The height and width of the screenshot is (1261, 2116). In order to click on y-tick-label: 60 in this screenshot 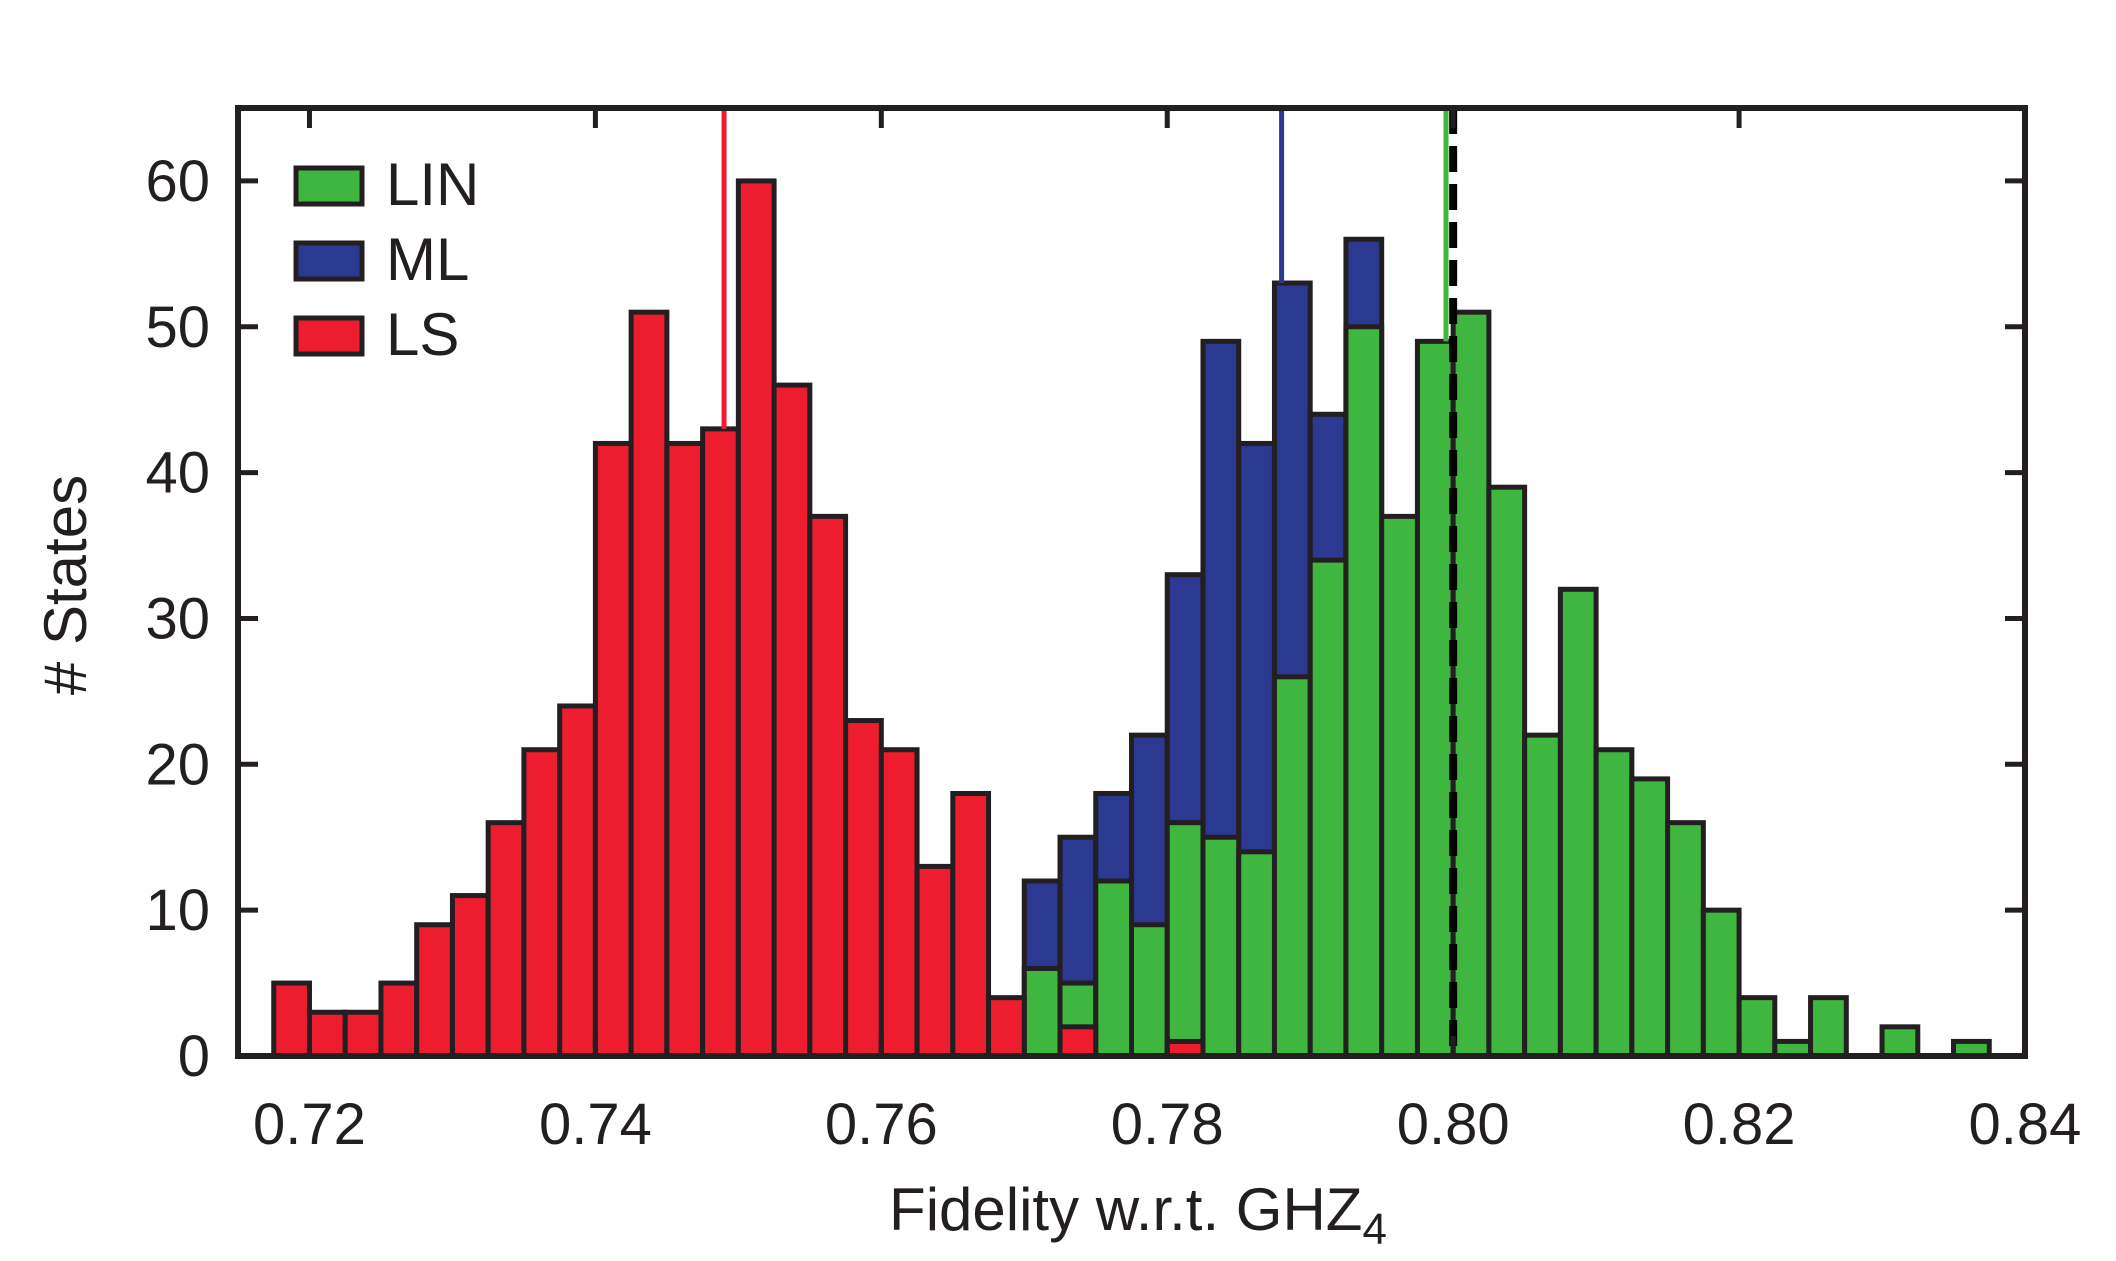, I will do `click(177, 181)`.